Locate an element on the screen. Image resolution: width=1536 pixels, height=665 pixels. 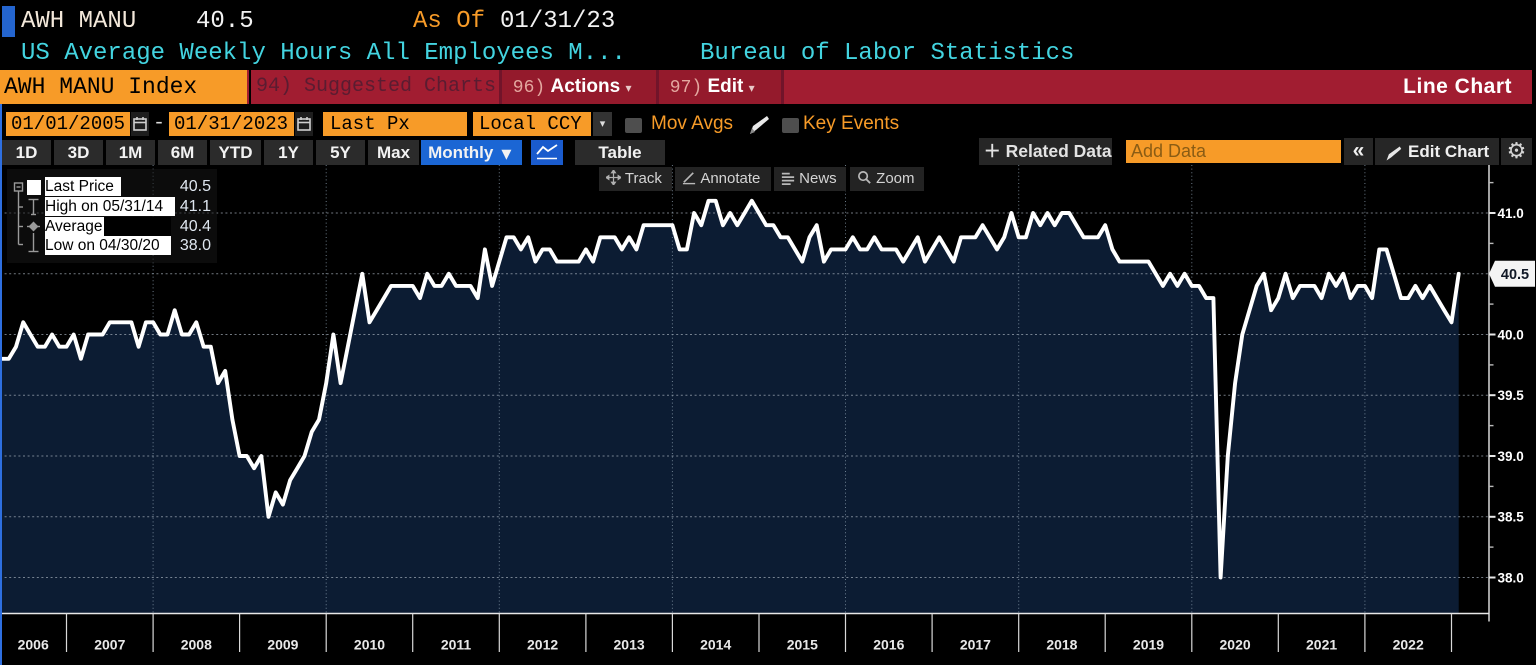
svg-text: 2021 is located at coordinates (1321, 645).